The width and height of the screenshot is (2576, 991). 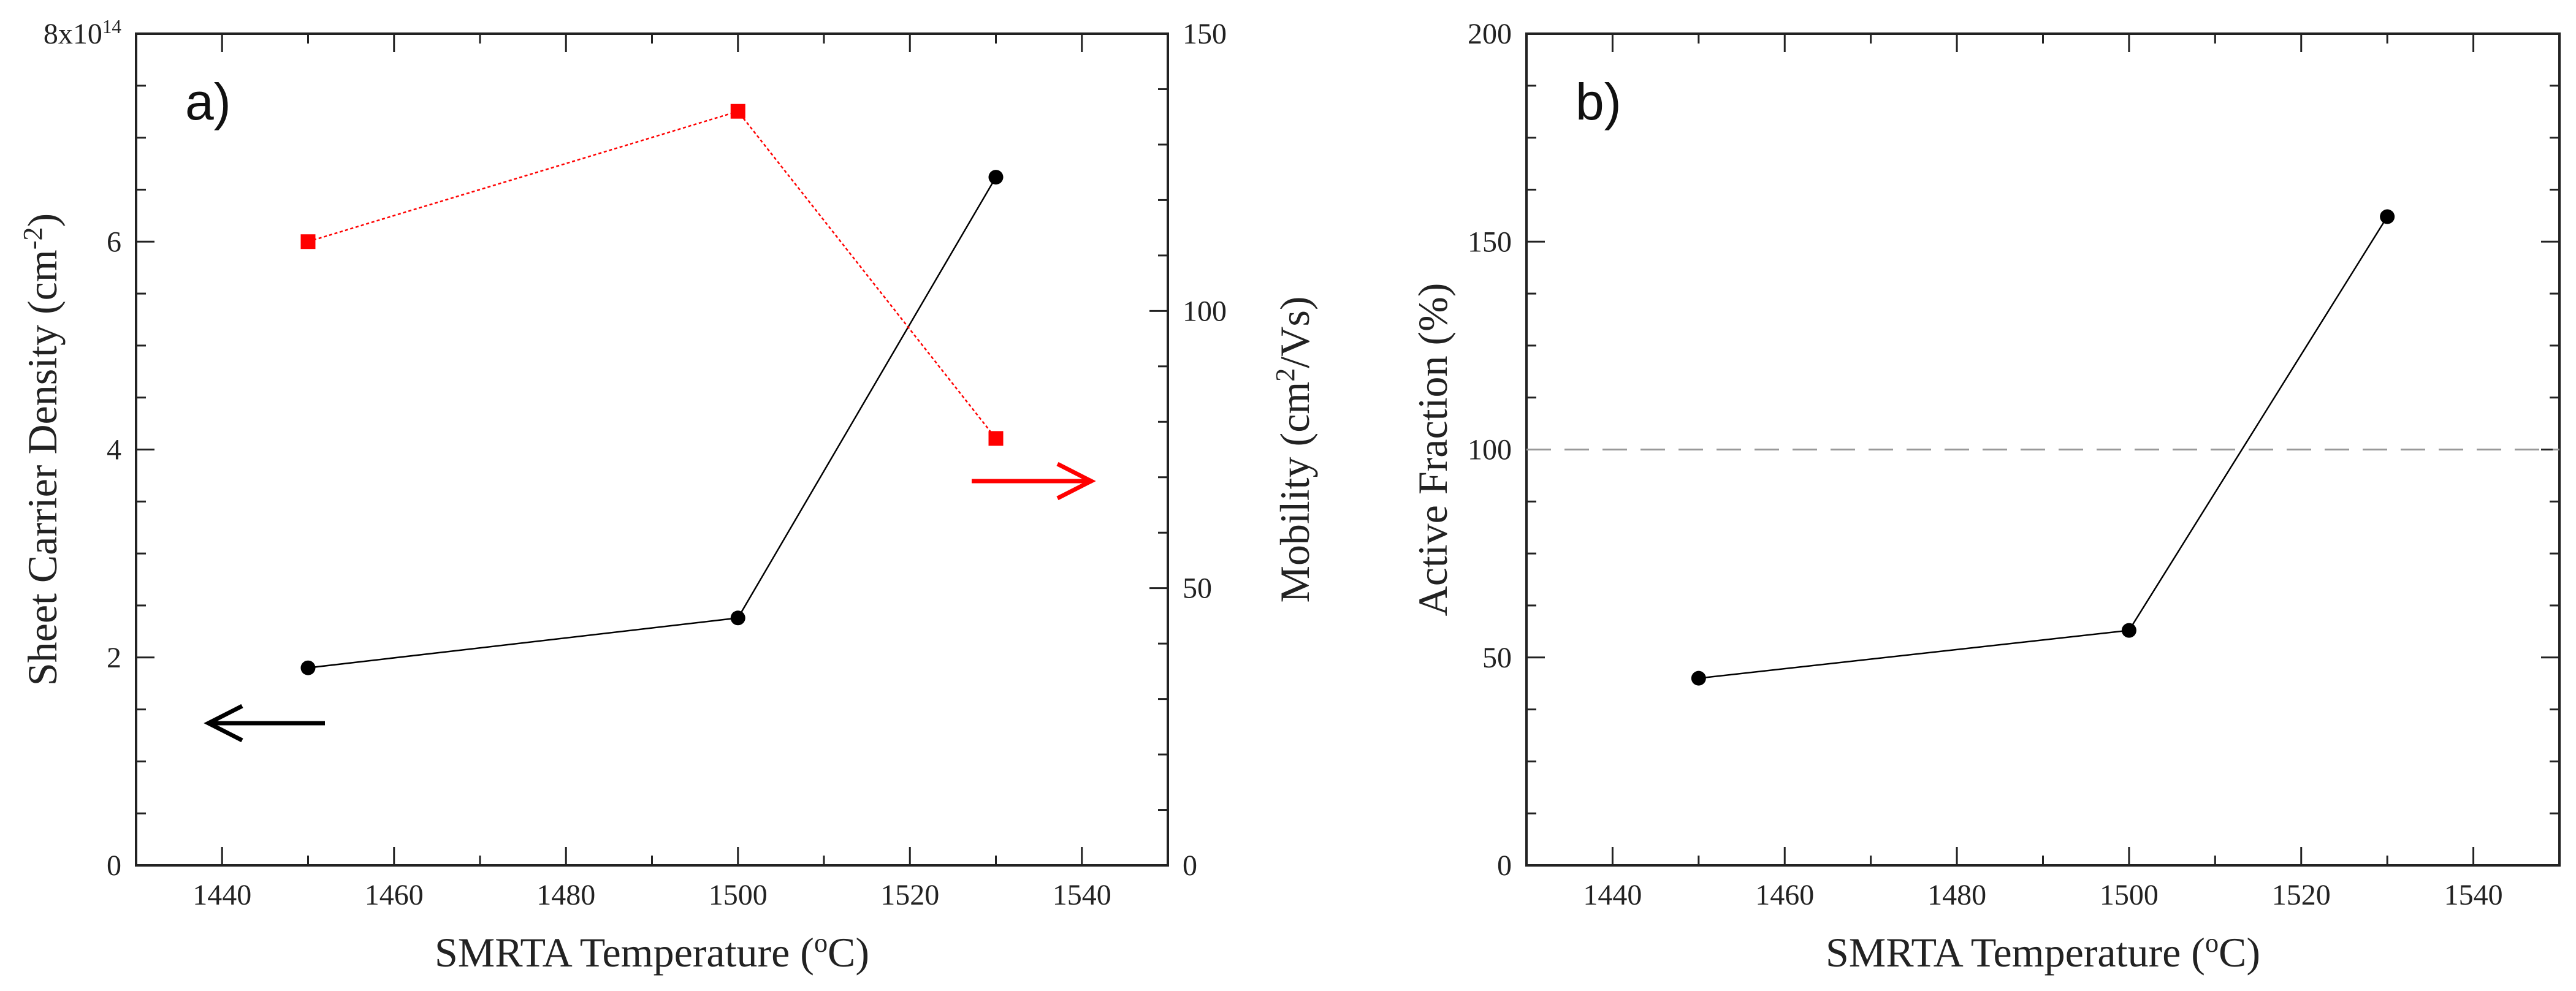 I want to click on panel-label: b), so click(x=1598, y=102).